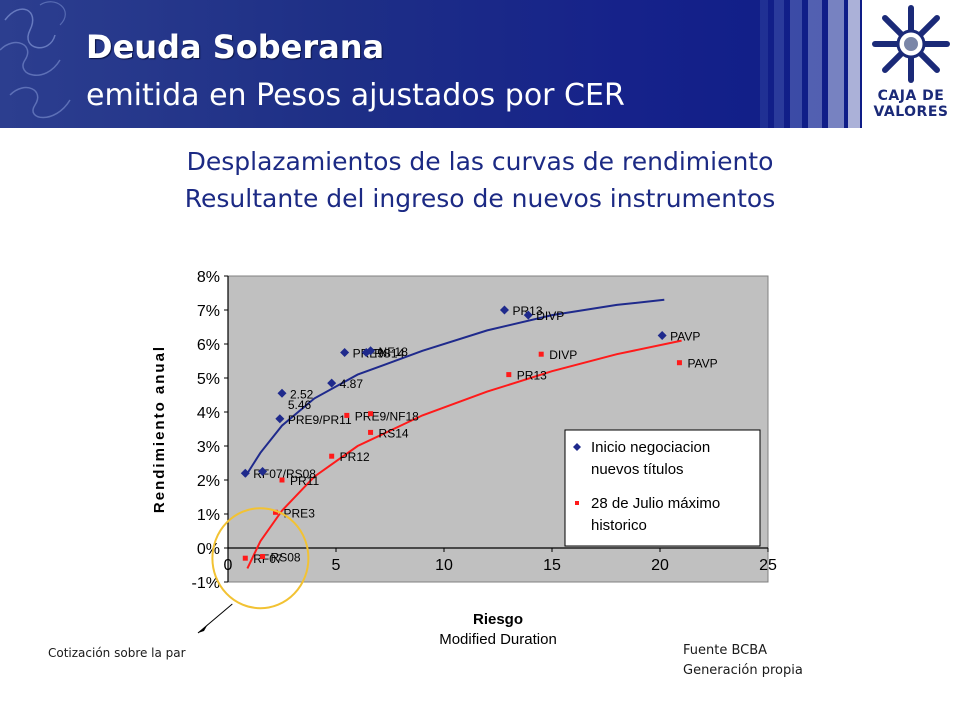 This screenshot has height=720, width=960. What do you see at coordinates (355, 457) in the screenshot?
I see `data-label: PR12` at bounding box center [355, 457].